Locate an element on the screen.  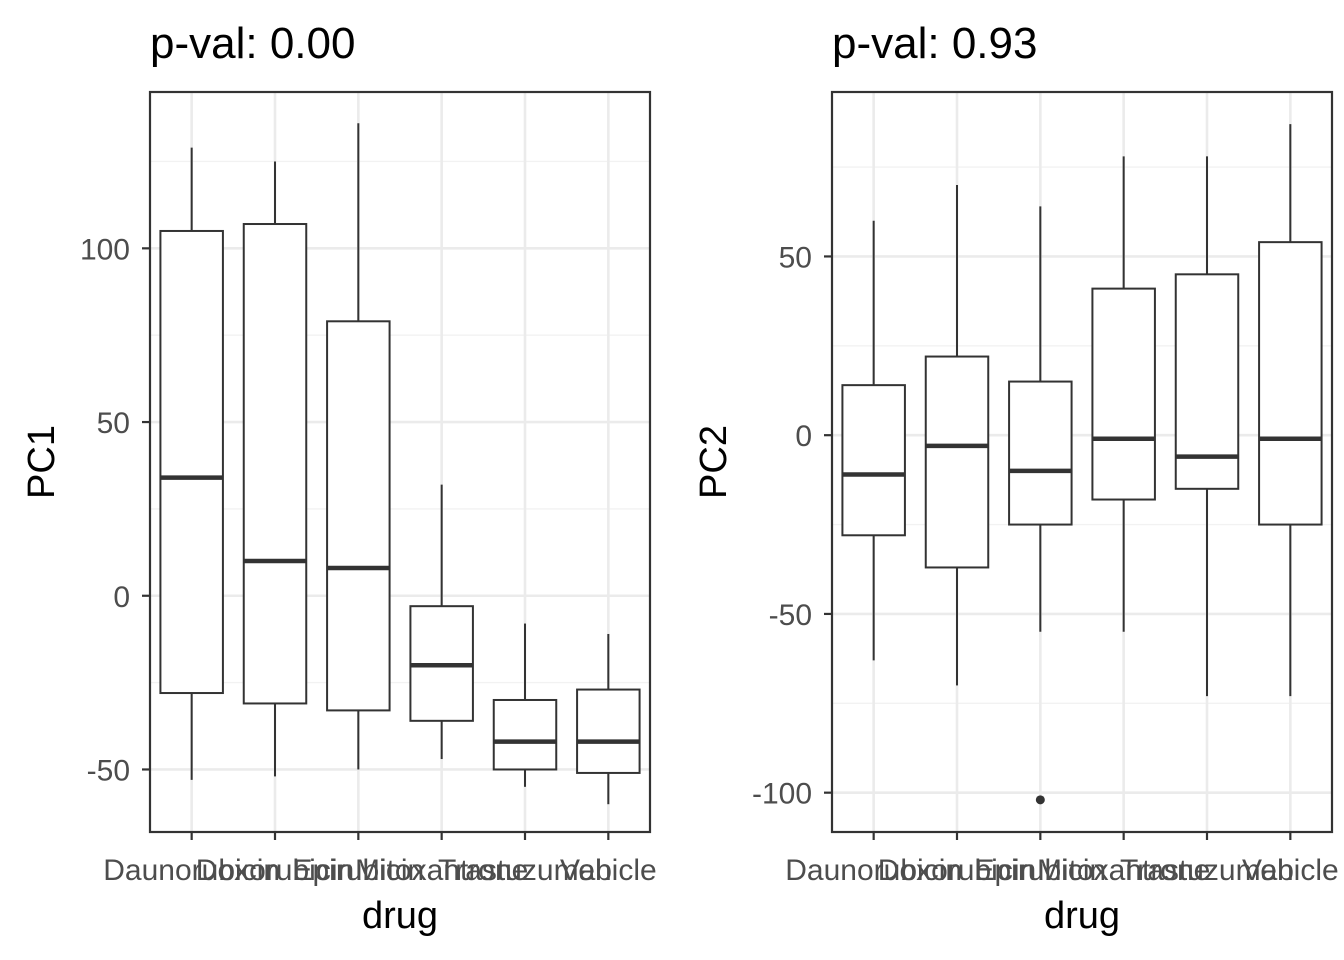
outlier-point is located at coordinates (1040, 800).